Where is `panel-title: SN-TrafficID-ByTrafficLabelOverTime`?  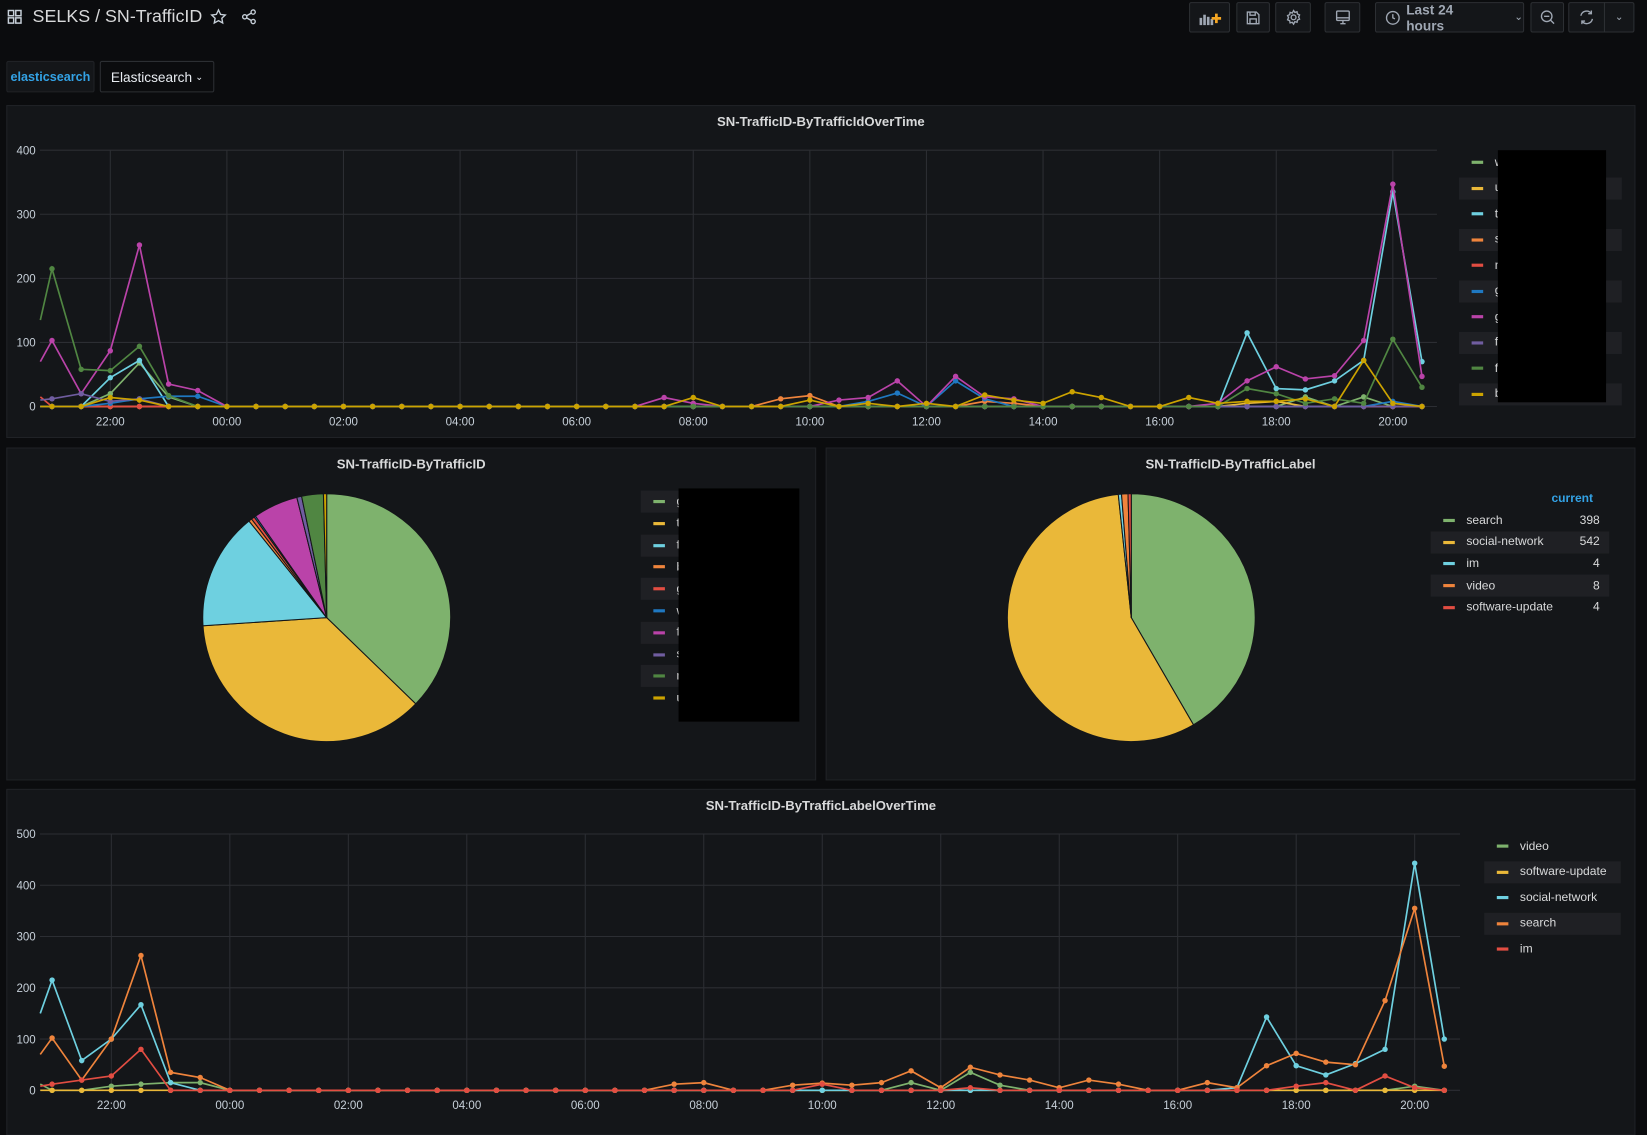 panel-title: SN-TrafficID-ByTrafficLabelOverTime is located at coordinates (821, 806).